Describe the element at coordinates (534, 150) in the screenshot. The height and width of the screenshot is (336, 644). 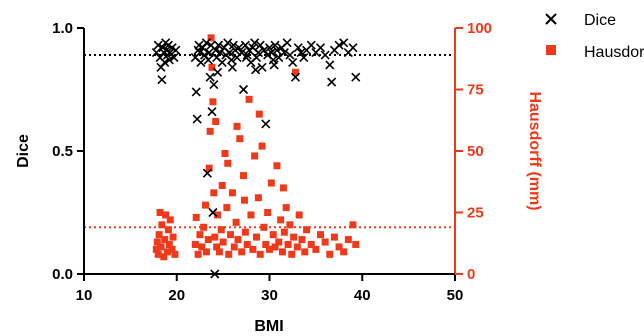
I see `y2-axis-title: Hausdorff (mm)` at that location.